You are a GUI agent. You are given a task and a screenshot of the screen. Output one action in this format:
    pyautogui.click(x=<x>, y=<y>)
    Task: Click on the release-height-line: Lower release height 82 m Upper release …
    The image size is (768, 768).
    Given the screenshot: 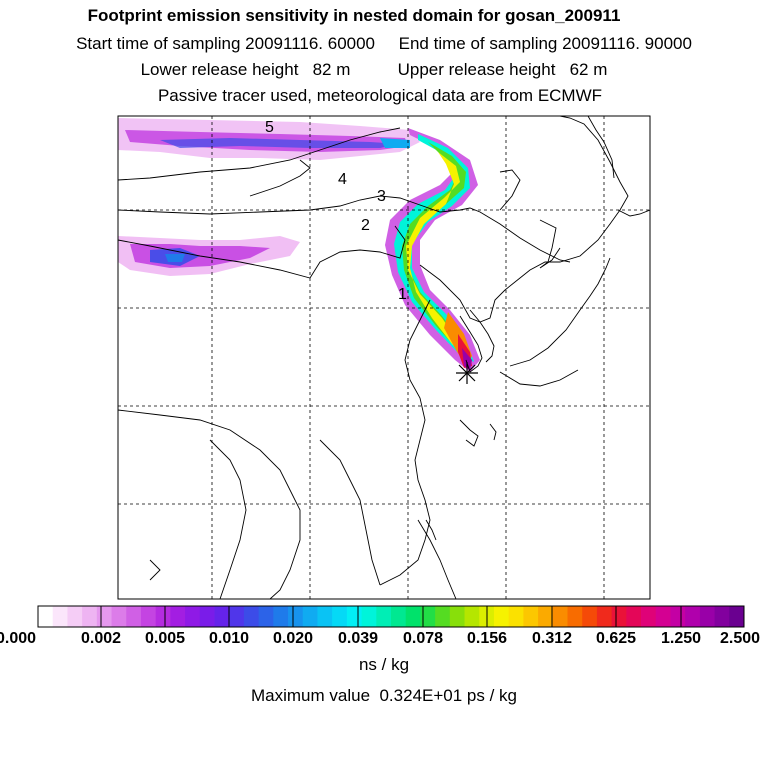 What is the action you would take?
    pyautogui.click(x=374, y=69)
    